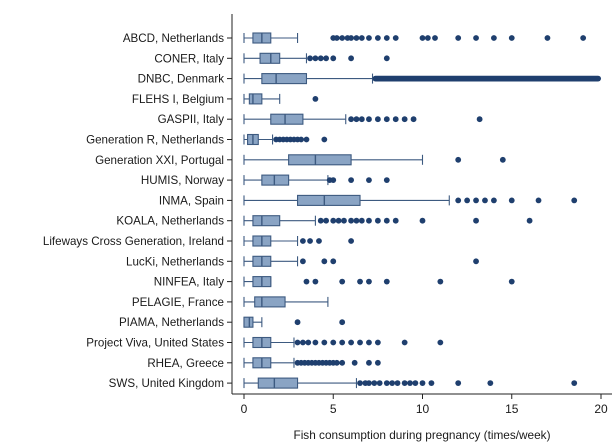 This screenshot has width=616, height=446. Describe the element at coordinates (173, 38) in the screenshot. I see `category-label: ABCD, Netherlands` at that location.